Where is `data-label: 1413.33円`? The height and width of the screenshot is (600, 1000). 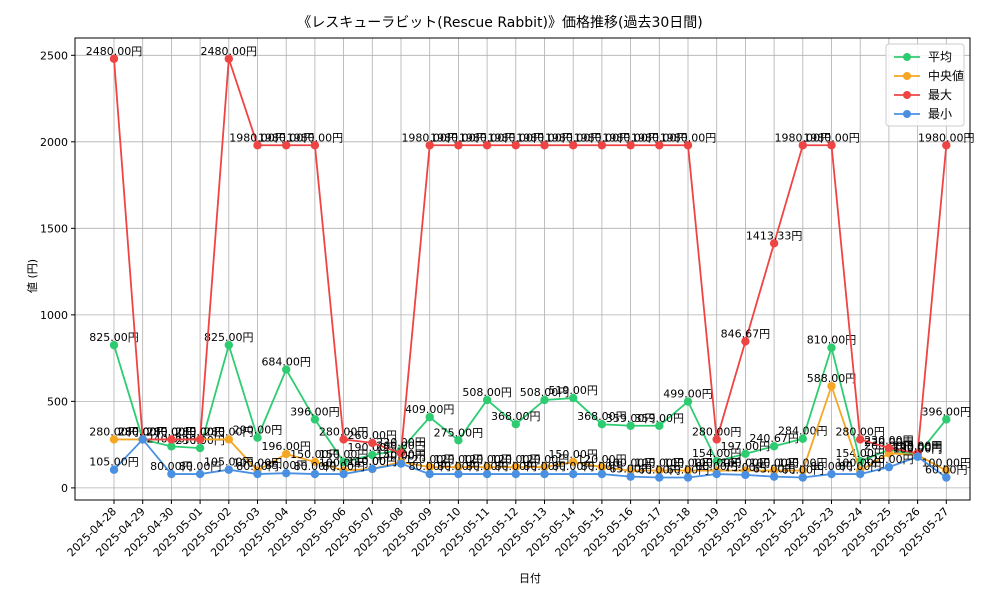
data-label: 1413.33円 is located at coordinates (774, 235).